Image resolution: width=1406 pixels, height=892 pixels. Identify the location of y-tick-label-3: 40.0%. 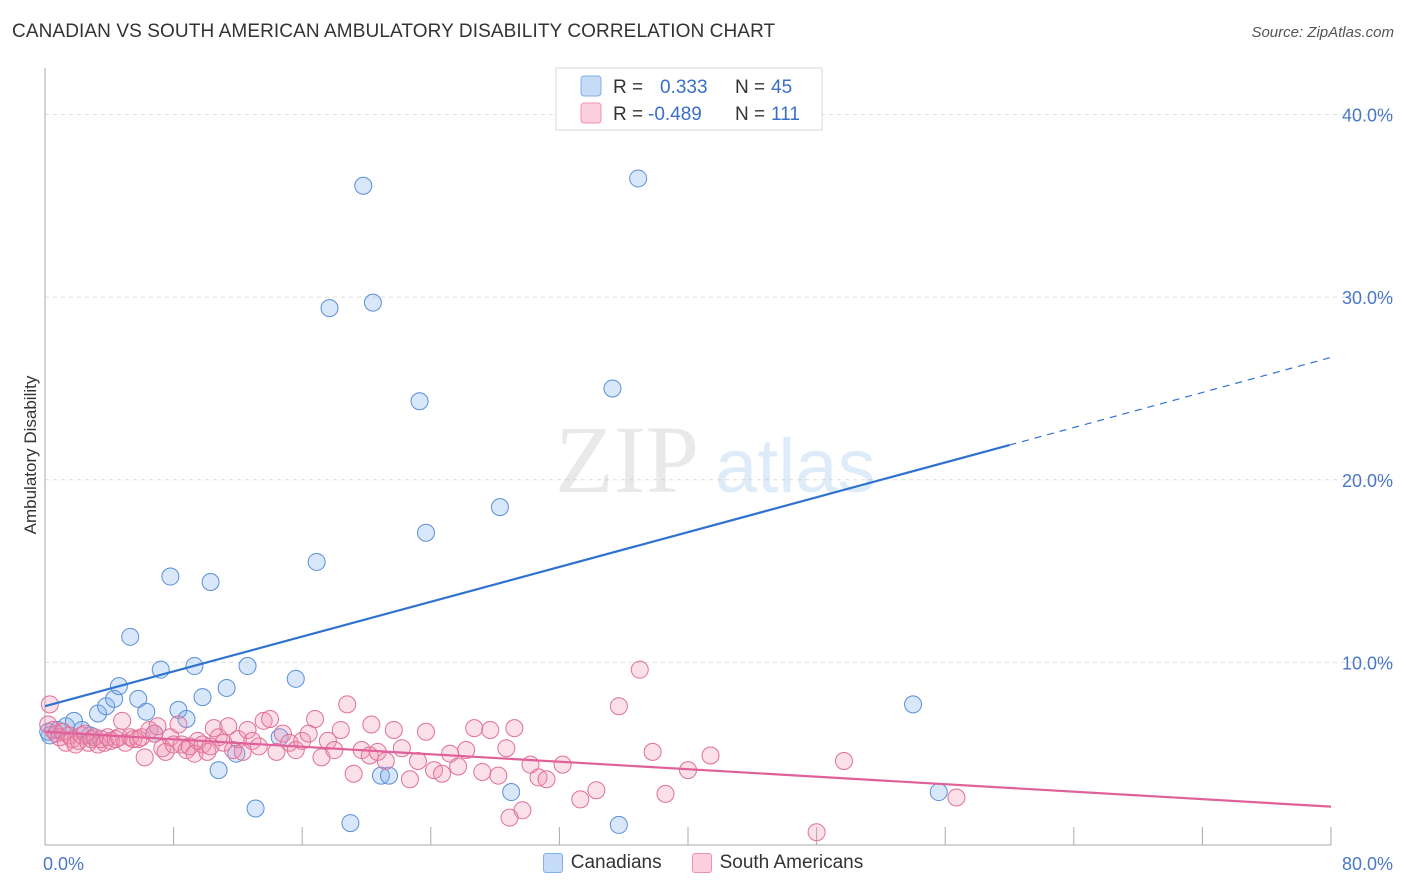
(1367, 116).